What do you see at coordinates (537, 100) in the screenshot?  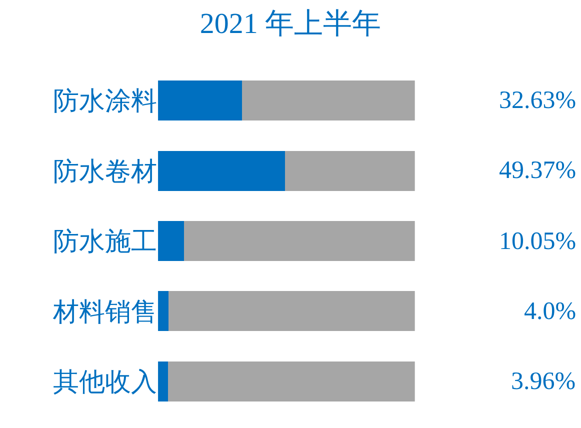 I see `data-label: 32.63%` at bounding box center [537, 100].